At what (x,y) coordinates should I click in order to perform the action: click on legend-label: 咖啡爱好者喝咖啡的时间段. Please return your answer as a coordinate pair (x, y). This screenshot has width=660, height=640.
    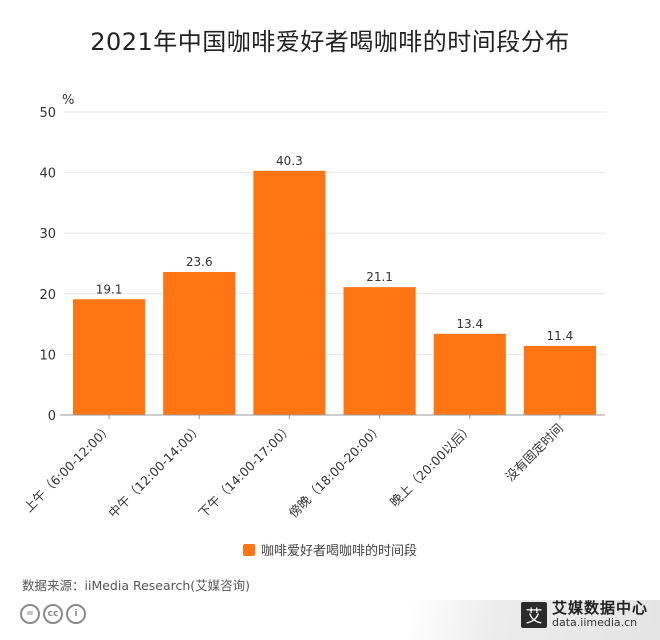
    Looking at the image, I should click on (338, 551).